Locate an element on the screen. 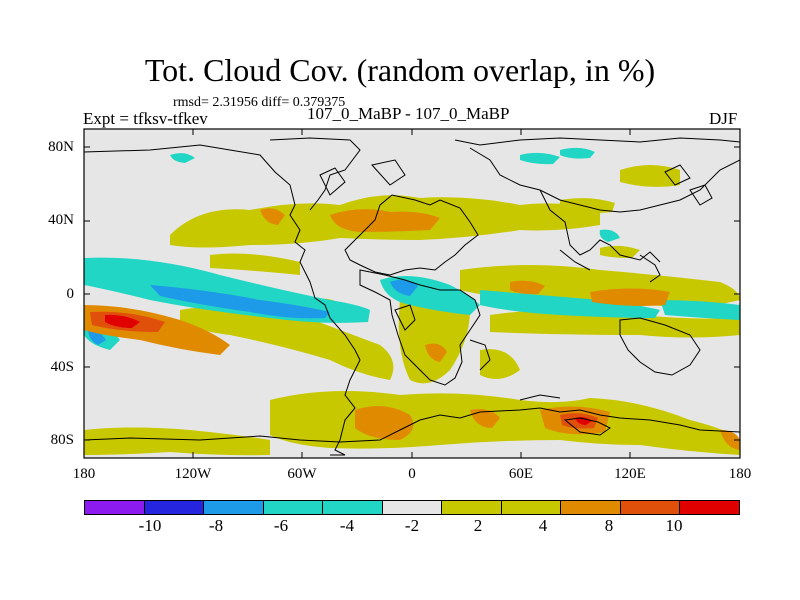 The image size is (800, 600). season-label: DJF is located at coordinates (723, 118).